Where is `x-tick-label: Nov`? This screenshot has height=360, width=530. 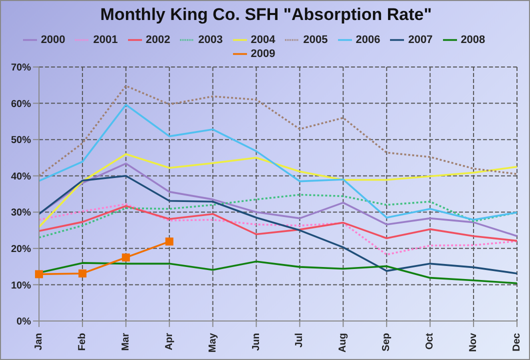 x-tick-label: Nov is located at coordinates (474, 342).